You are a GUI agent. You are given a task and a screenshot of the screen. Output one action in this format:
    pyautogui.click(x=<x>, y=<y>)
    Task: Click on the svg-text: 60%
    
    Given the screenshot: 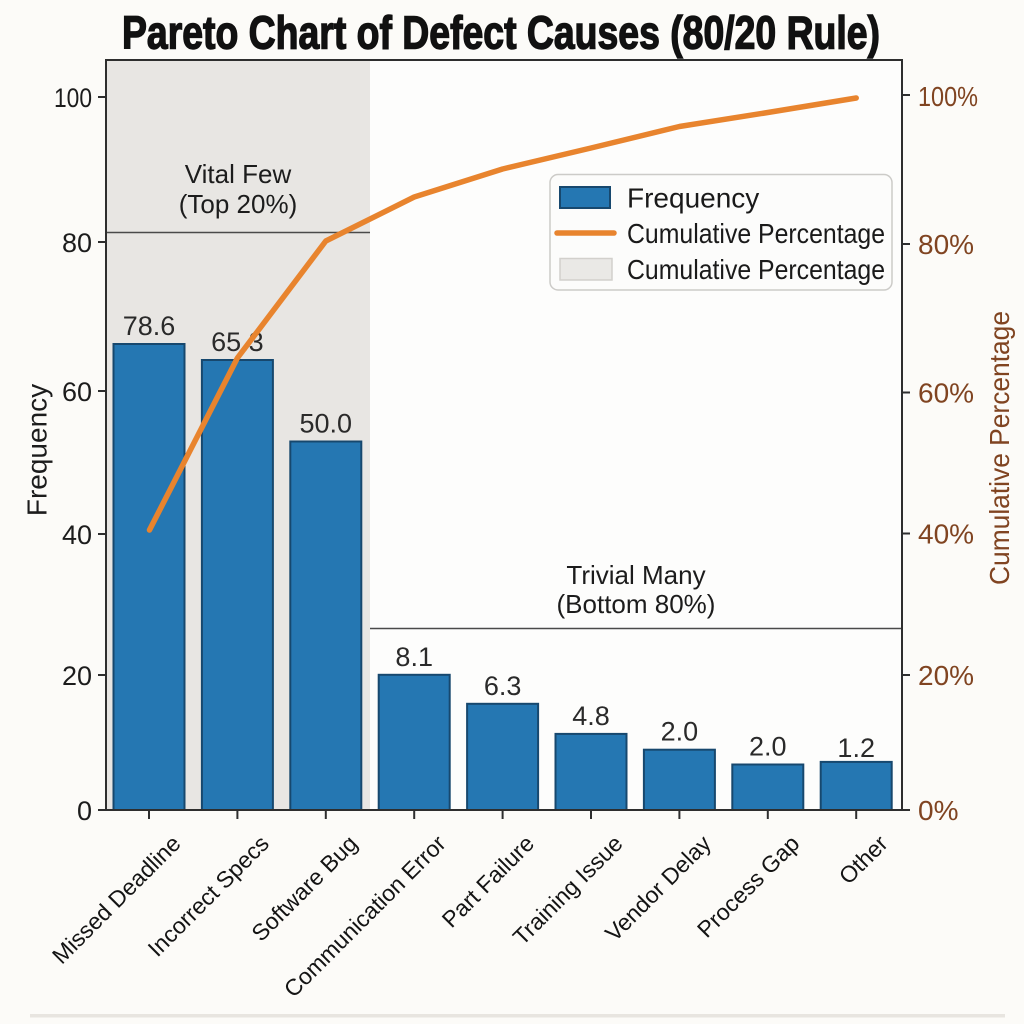 What is the action you would take?
    pyautogui.click(x=946, y=393)
    